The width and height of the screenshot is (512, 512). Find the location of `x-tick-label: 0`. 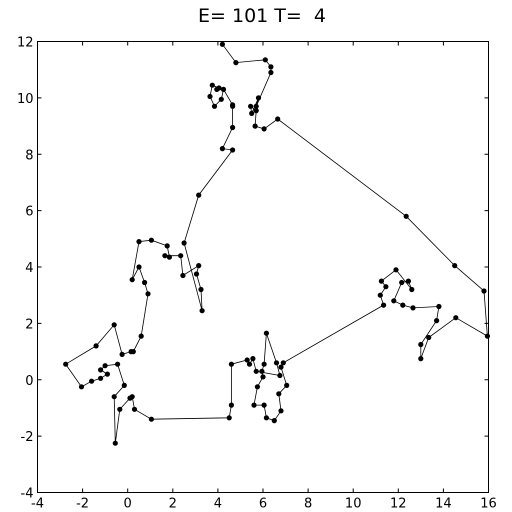

x-tick-label: 0 is located at coordinates (128, 504).